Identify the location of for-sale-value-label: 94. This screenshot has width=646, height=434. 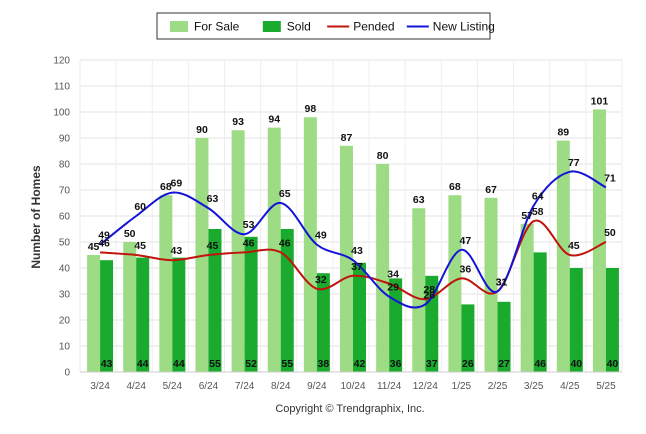
(274, 120).